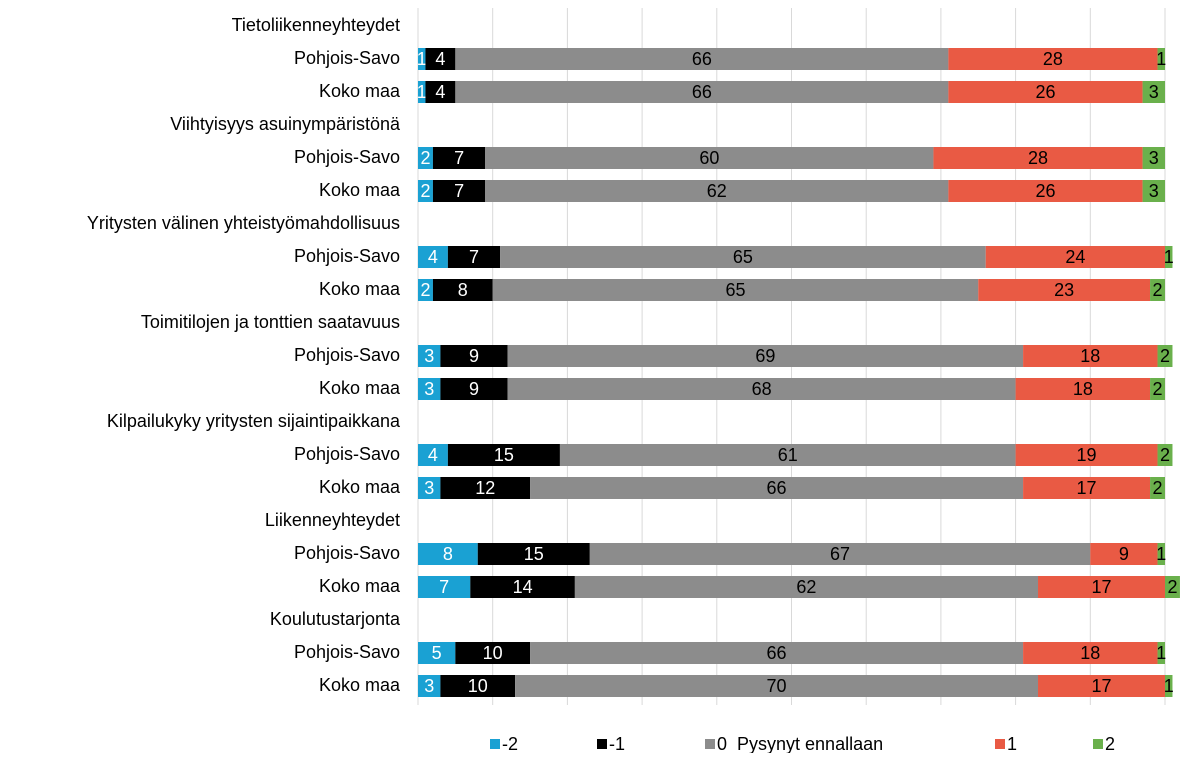 This screenshot has height=758, width=1192. What do you see at coordinates (270, 322) in the screenshot?
I see `y-tick-label: Toimitilojen ja tonttien saatavuus` at bounding box center [270, 322].